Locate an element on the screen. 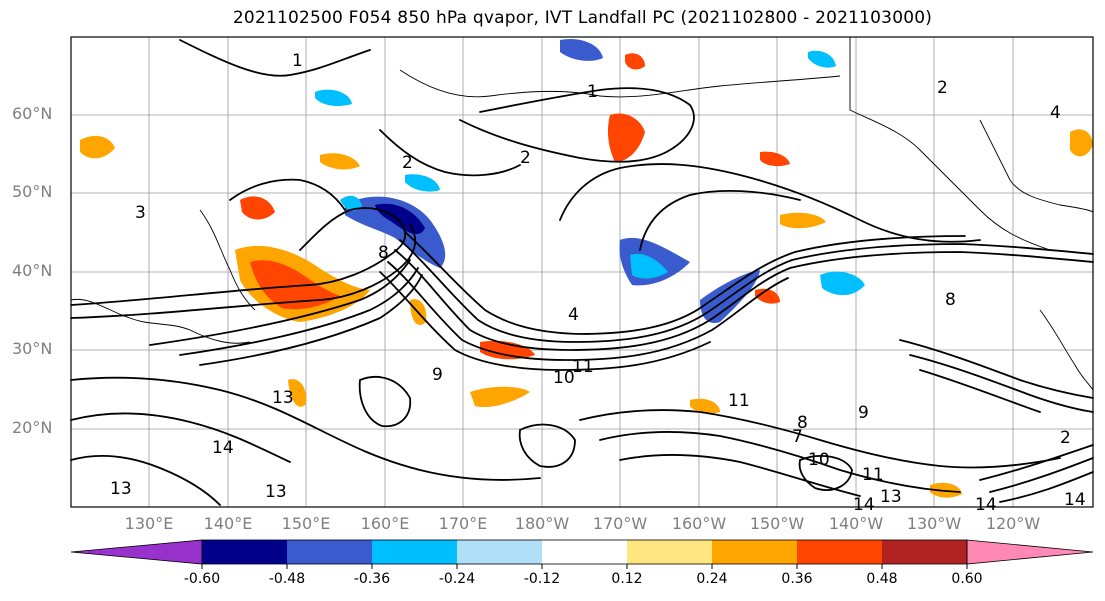 Image resolution: width=1105 pixels, height=601 pixels. lat-label: 20°N is located at coordinates (32, 427).